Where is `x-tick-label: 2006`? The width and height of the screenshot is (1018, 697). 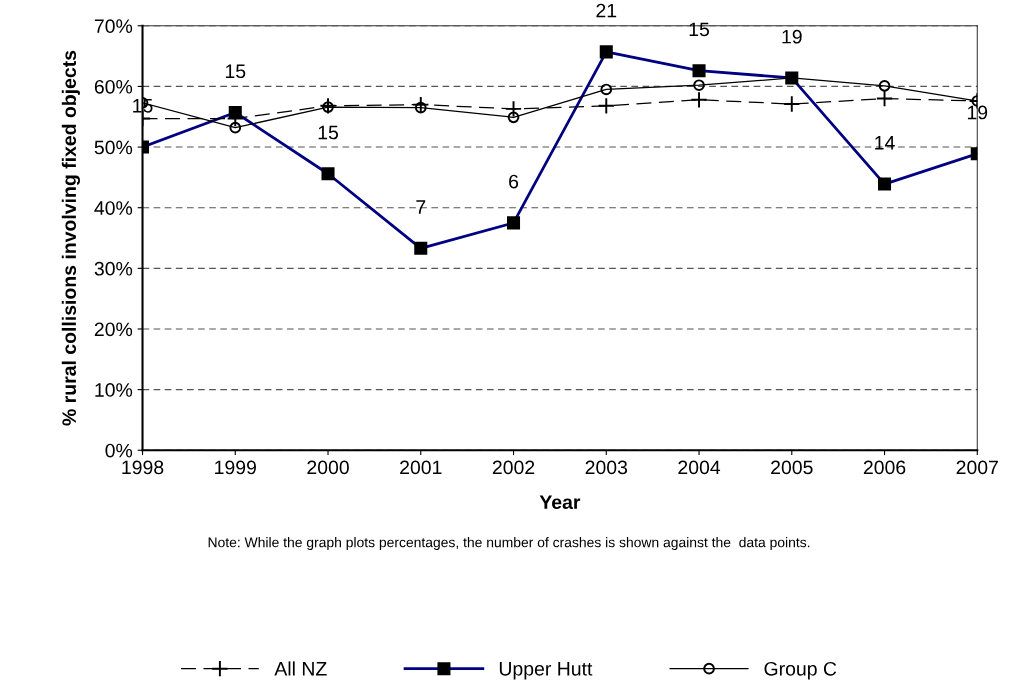
x-tick-label: 2006 is located at coordinates (884, 467).